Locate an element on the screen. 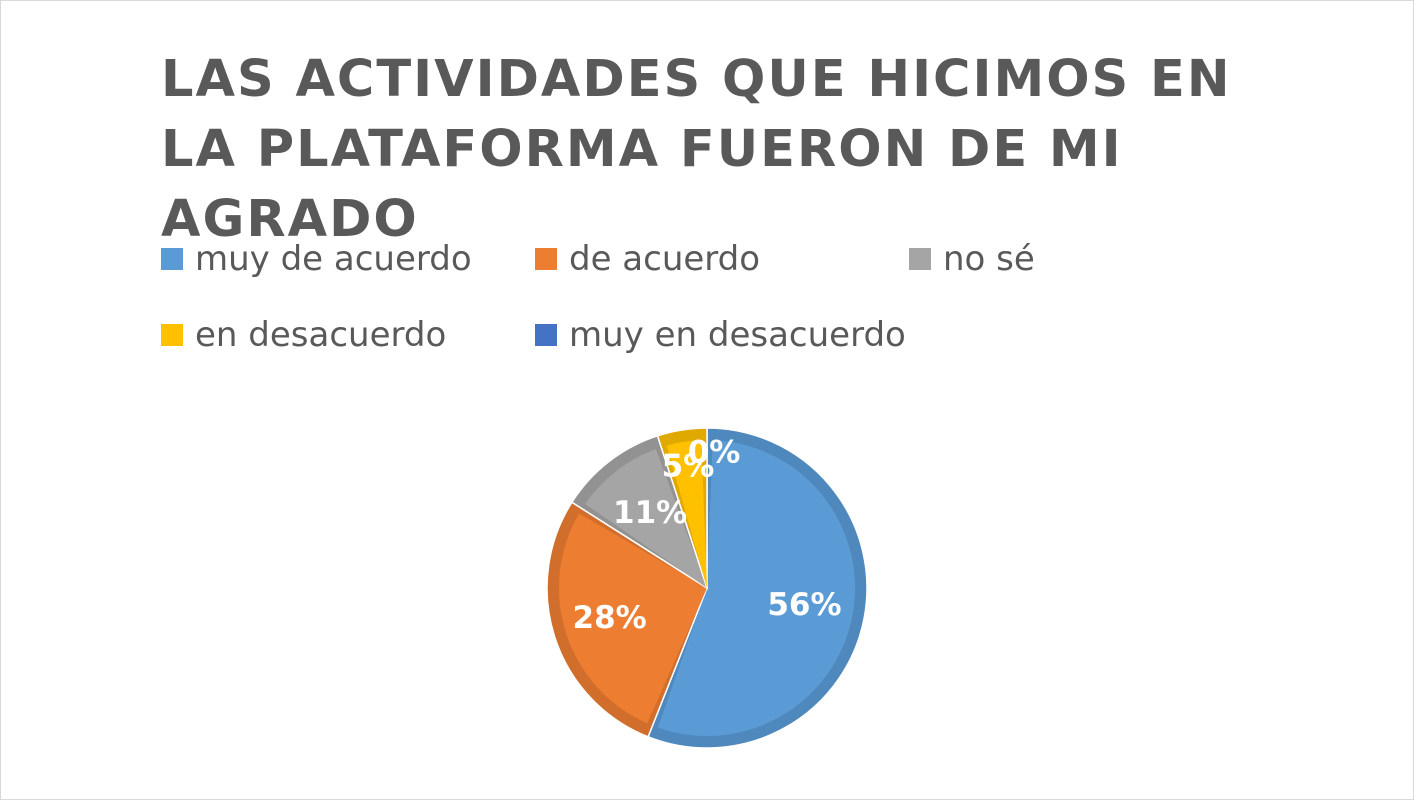 This screenshot has height=801, width=1414. legend-item-de-acuerdo: de acuerdo is located at coordinates (647, 259).